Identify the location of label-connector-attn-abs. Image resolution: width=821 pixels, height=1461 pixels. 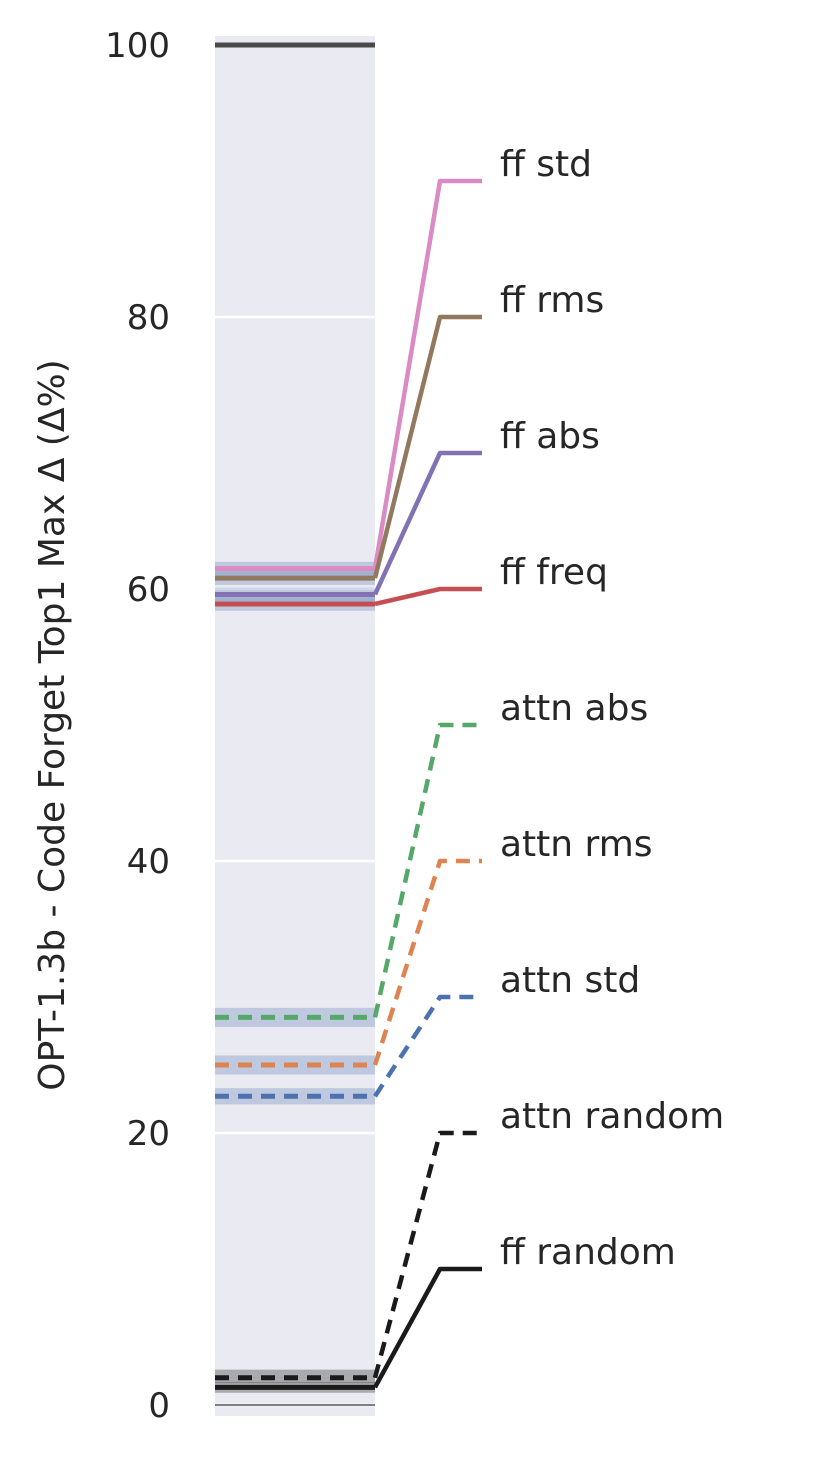
(427, 870).